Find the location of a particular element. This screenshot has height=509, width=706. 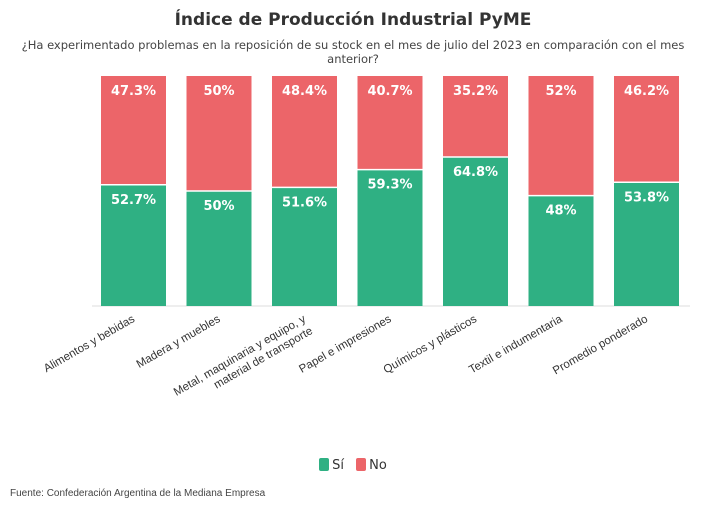

data-label-si-promedio-ponderado: 53.8% is located at coordinates (646, 197).